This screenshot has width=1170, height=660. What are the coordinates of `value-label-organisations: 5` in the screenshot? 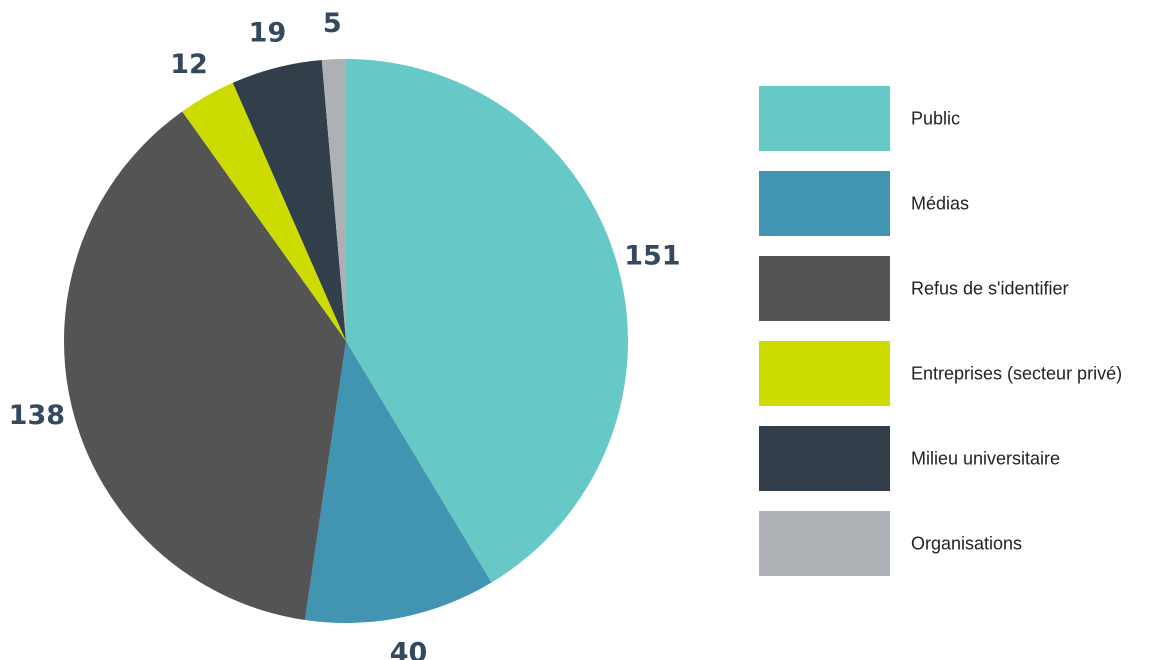 It's located at (332, 23).